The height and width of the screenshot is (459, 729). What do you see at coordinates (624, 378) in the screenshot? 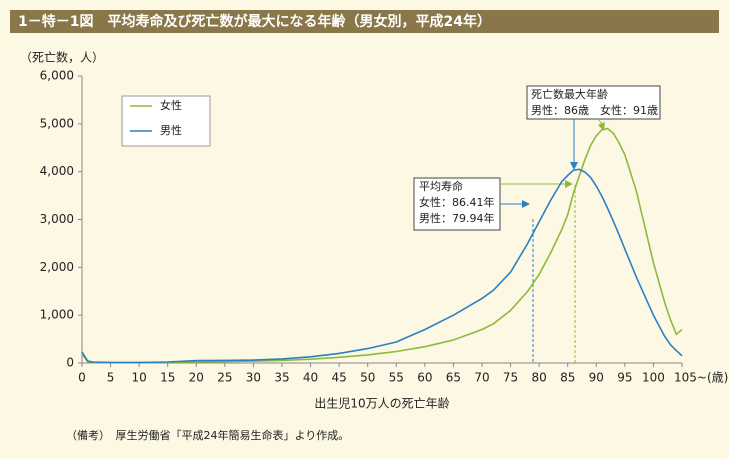
I see `x-tick-label: 95` at bounding box center [624, 378].